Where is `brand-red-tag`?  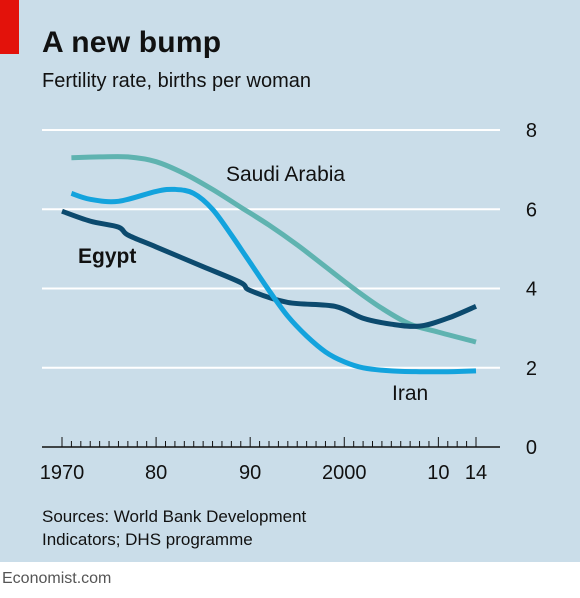
brand-red-tag is located at coordinates (9, 27).